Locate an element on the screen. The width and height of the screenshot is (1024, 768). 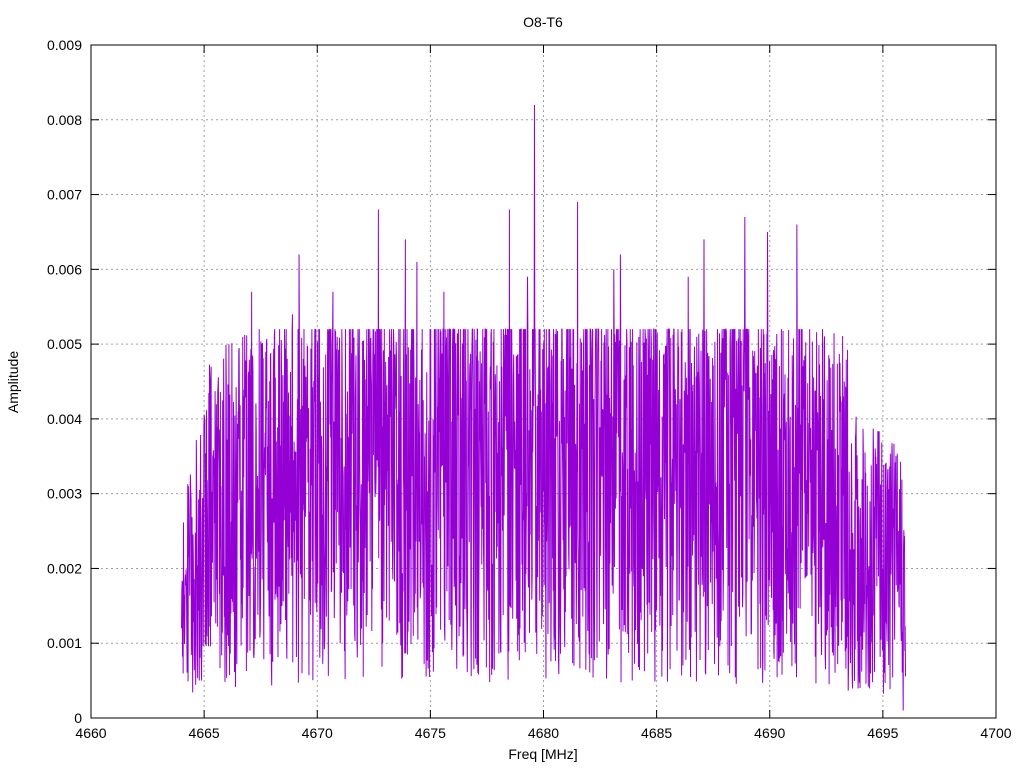
y-tick-label: 0 is located at coordinates (78, 718).